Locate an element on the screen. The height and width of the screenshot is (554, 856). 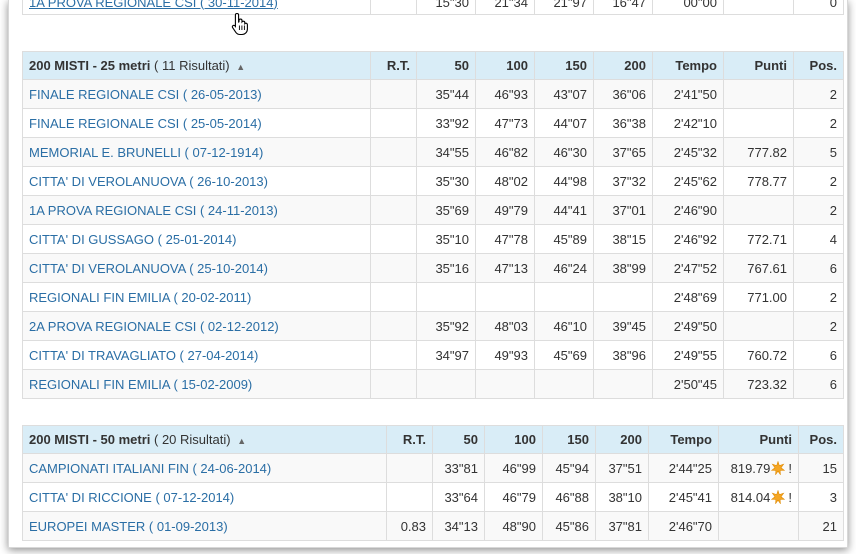
points: 814.04! is located at coordinates (758, 497).